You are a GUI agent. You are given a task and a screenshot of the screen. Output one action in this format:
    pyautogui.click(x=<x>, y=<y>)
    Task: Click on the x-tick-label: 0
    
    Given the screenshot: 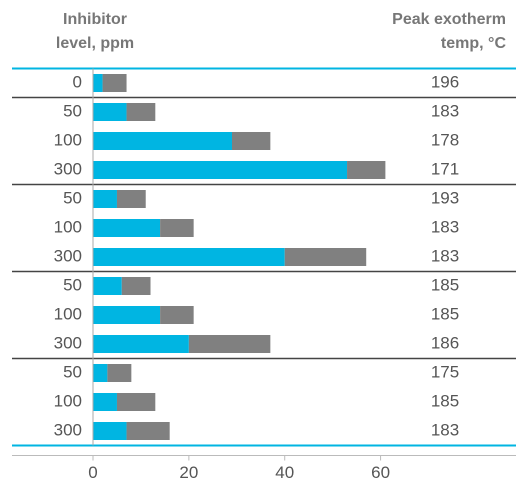 What is the action you would take?
    pyautogui.click(x=92, y=472)
    